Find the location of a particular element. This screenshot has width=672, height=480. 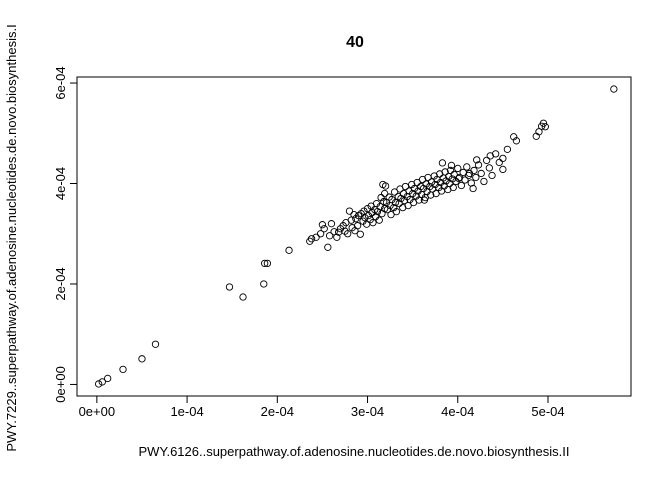

x-tick-label: 5e-04 is located at coordinates (547, 411).